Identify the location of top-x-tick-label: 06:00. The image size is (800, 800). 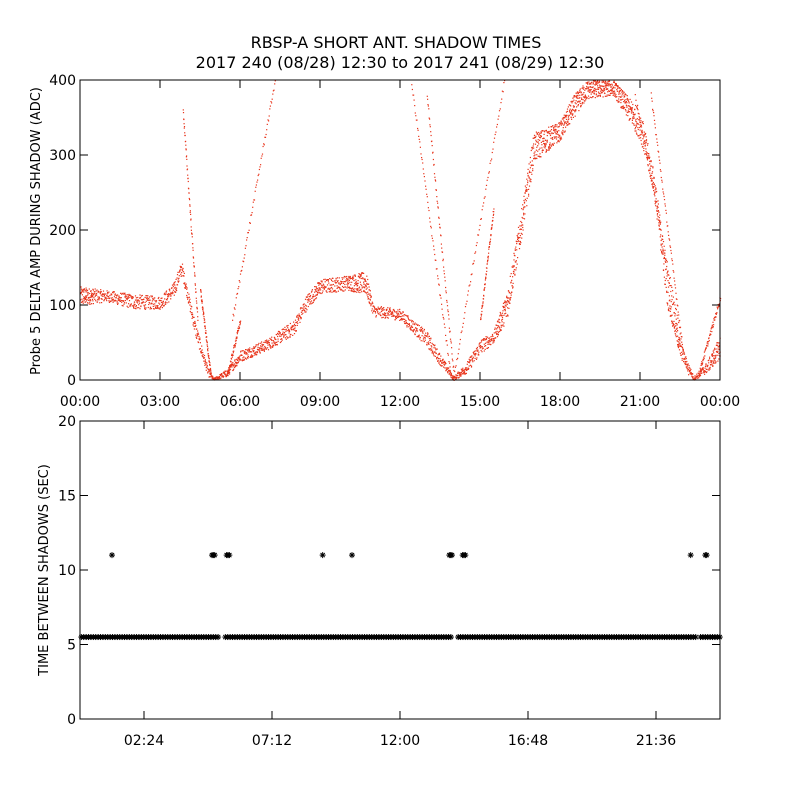
(240, 402).